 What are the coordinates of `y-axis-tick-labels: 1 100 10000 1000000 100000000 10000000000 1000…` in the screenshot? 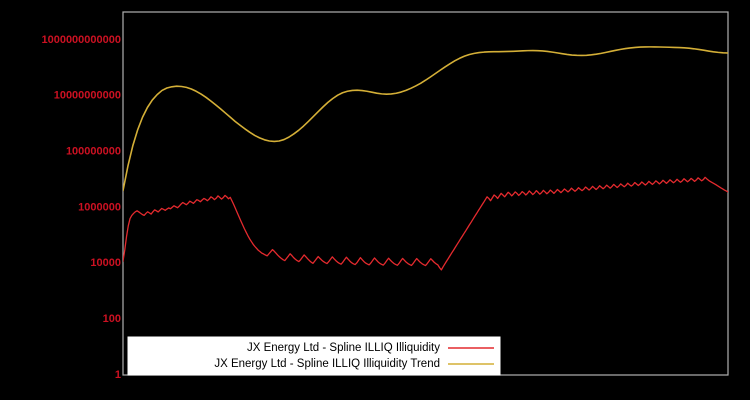 It's located at (81, 207).